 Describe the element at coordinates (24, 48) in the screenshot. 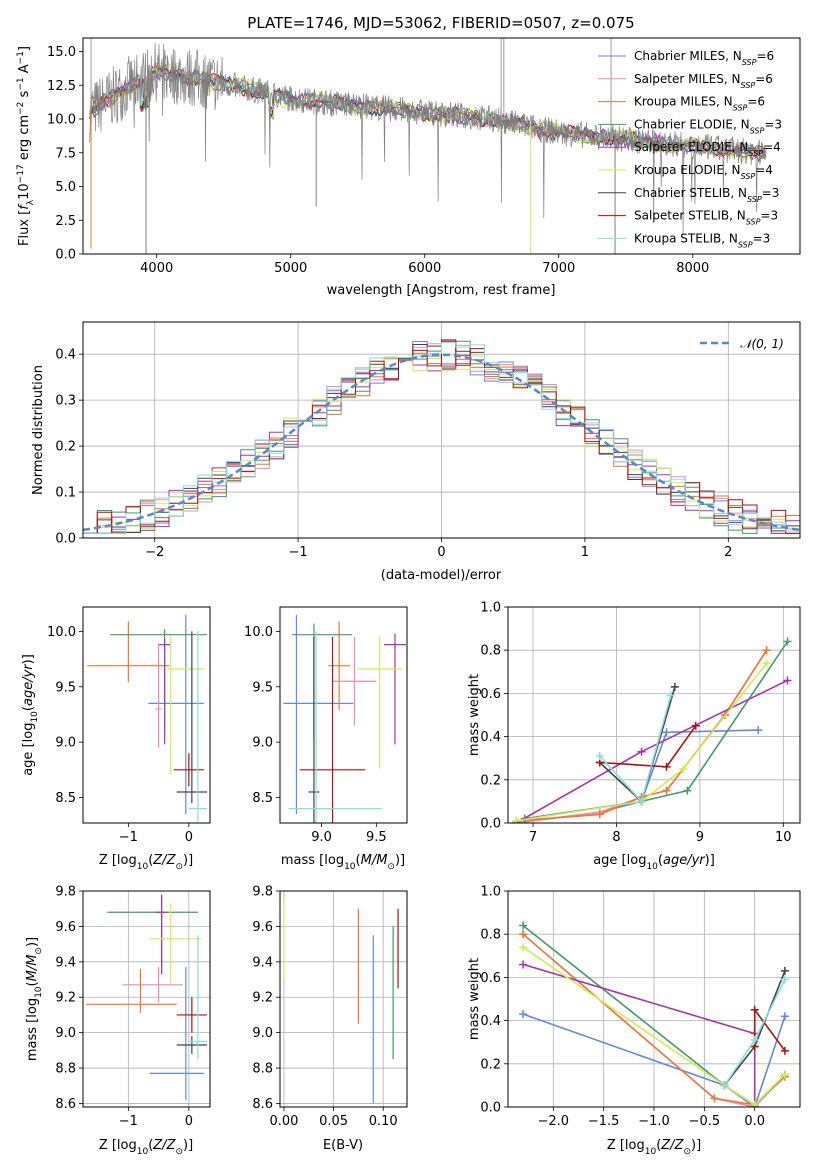

I see `label-part: ]` at that location.